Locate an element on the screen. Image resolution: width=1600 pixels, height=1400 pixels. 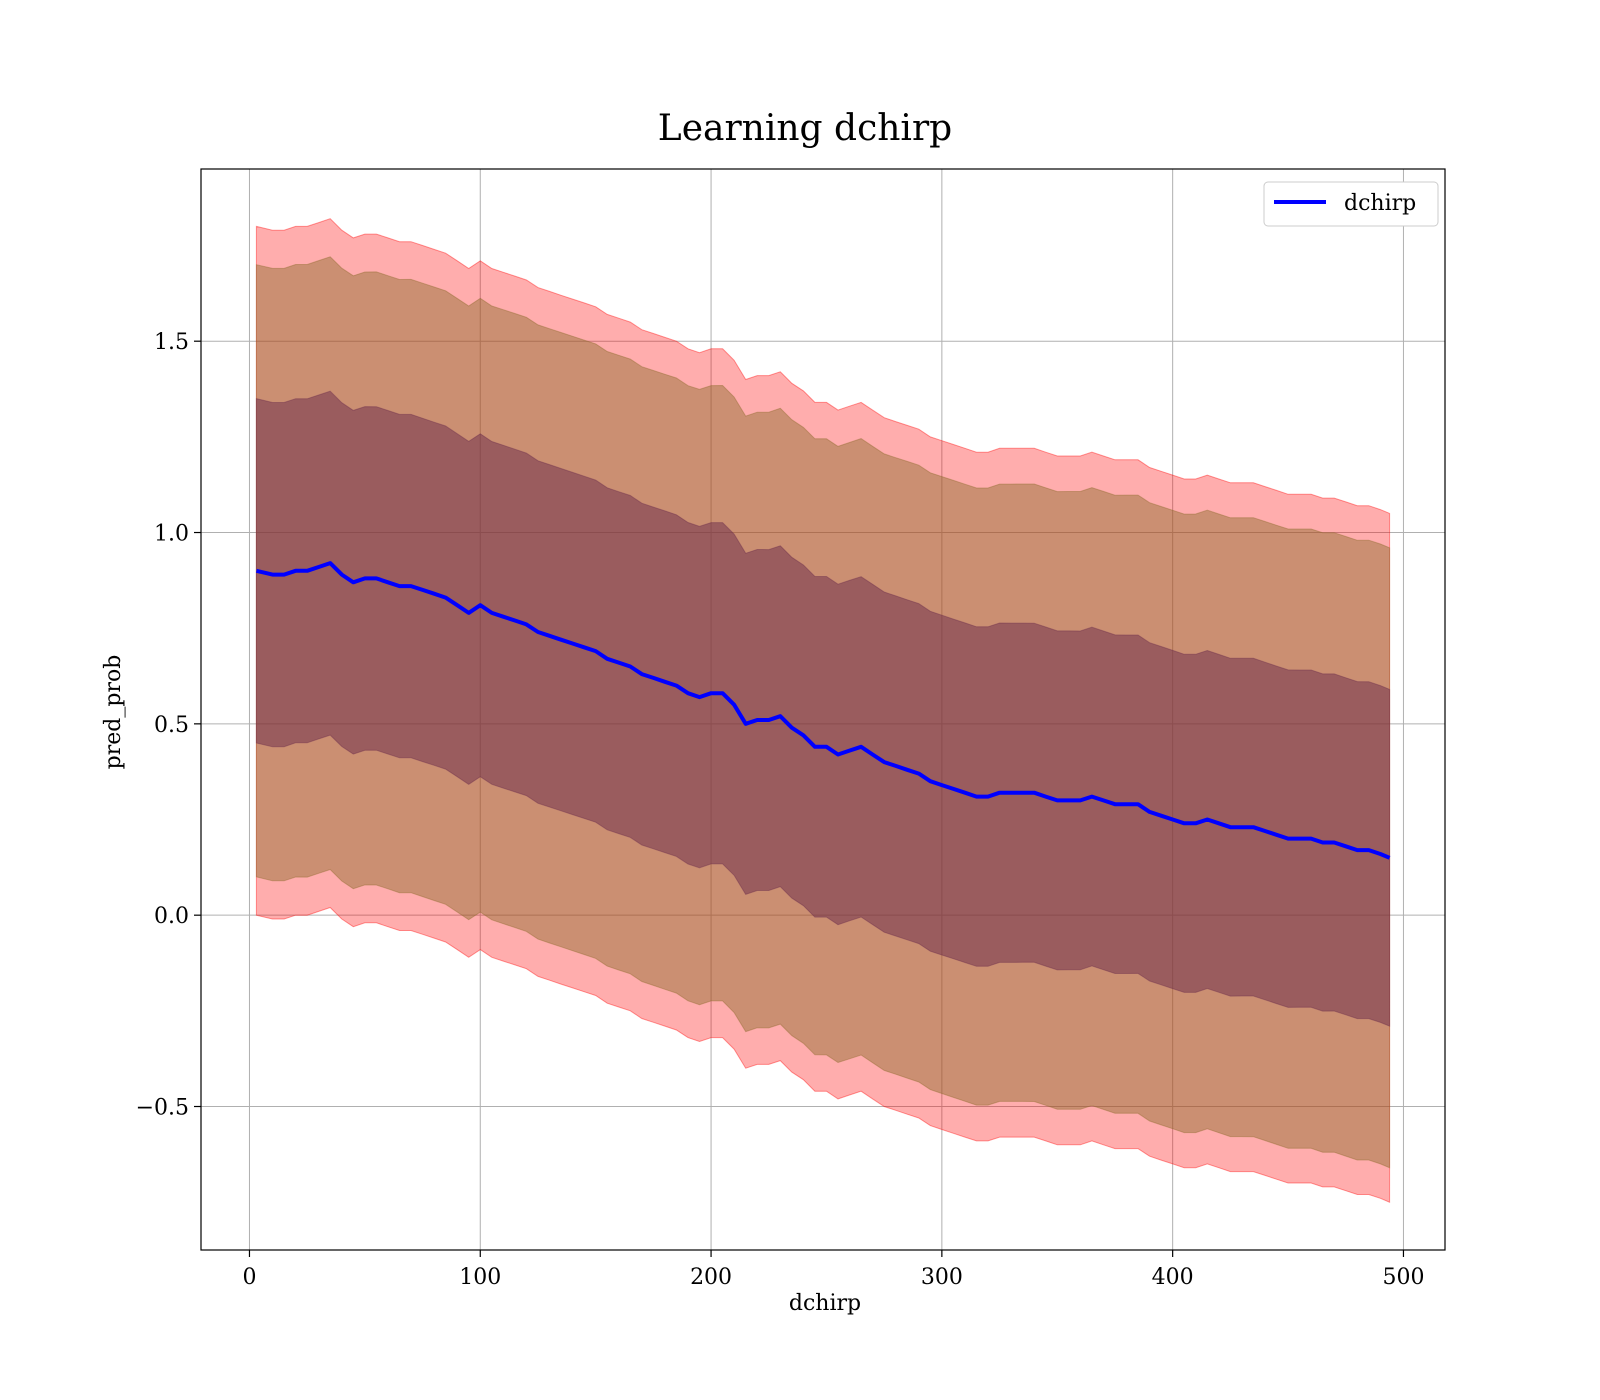
chart-title: Learning dchirp is located at coordinates (805, 128).